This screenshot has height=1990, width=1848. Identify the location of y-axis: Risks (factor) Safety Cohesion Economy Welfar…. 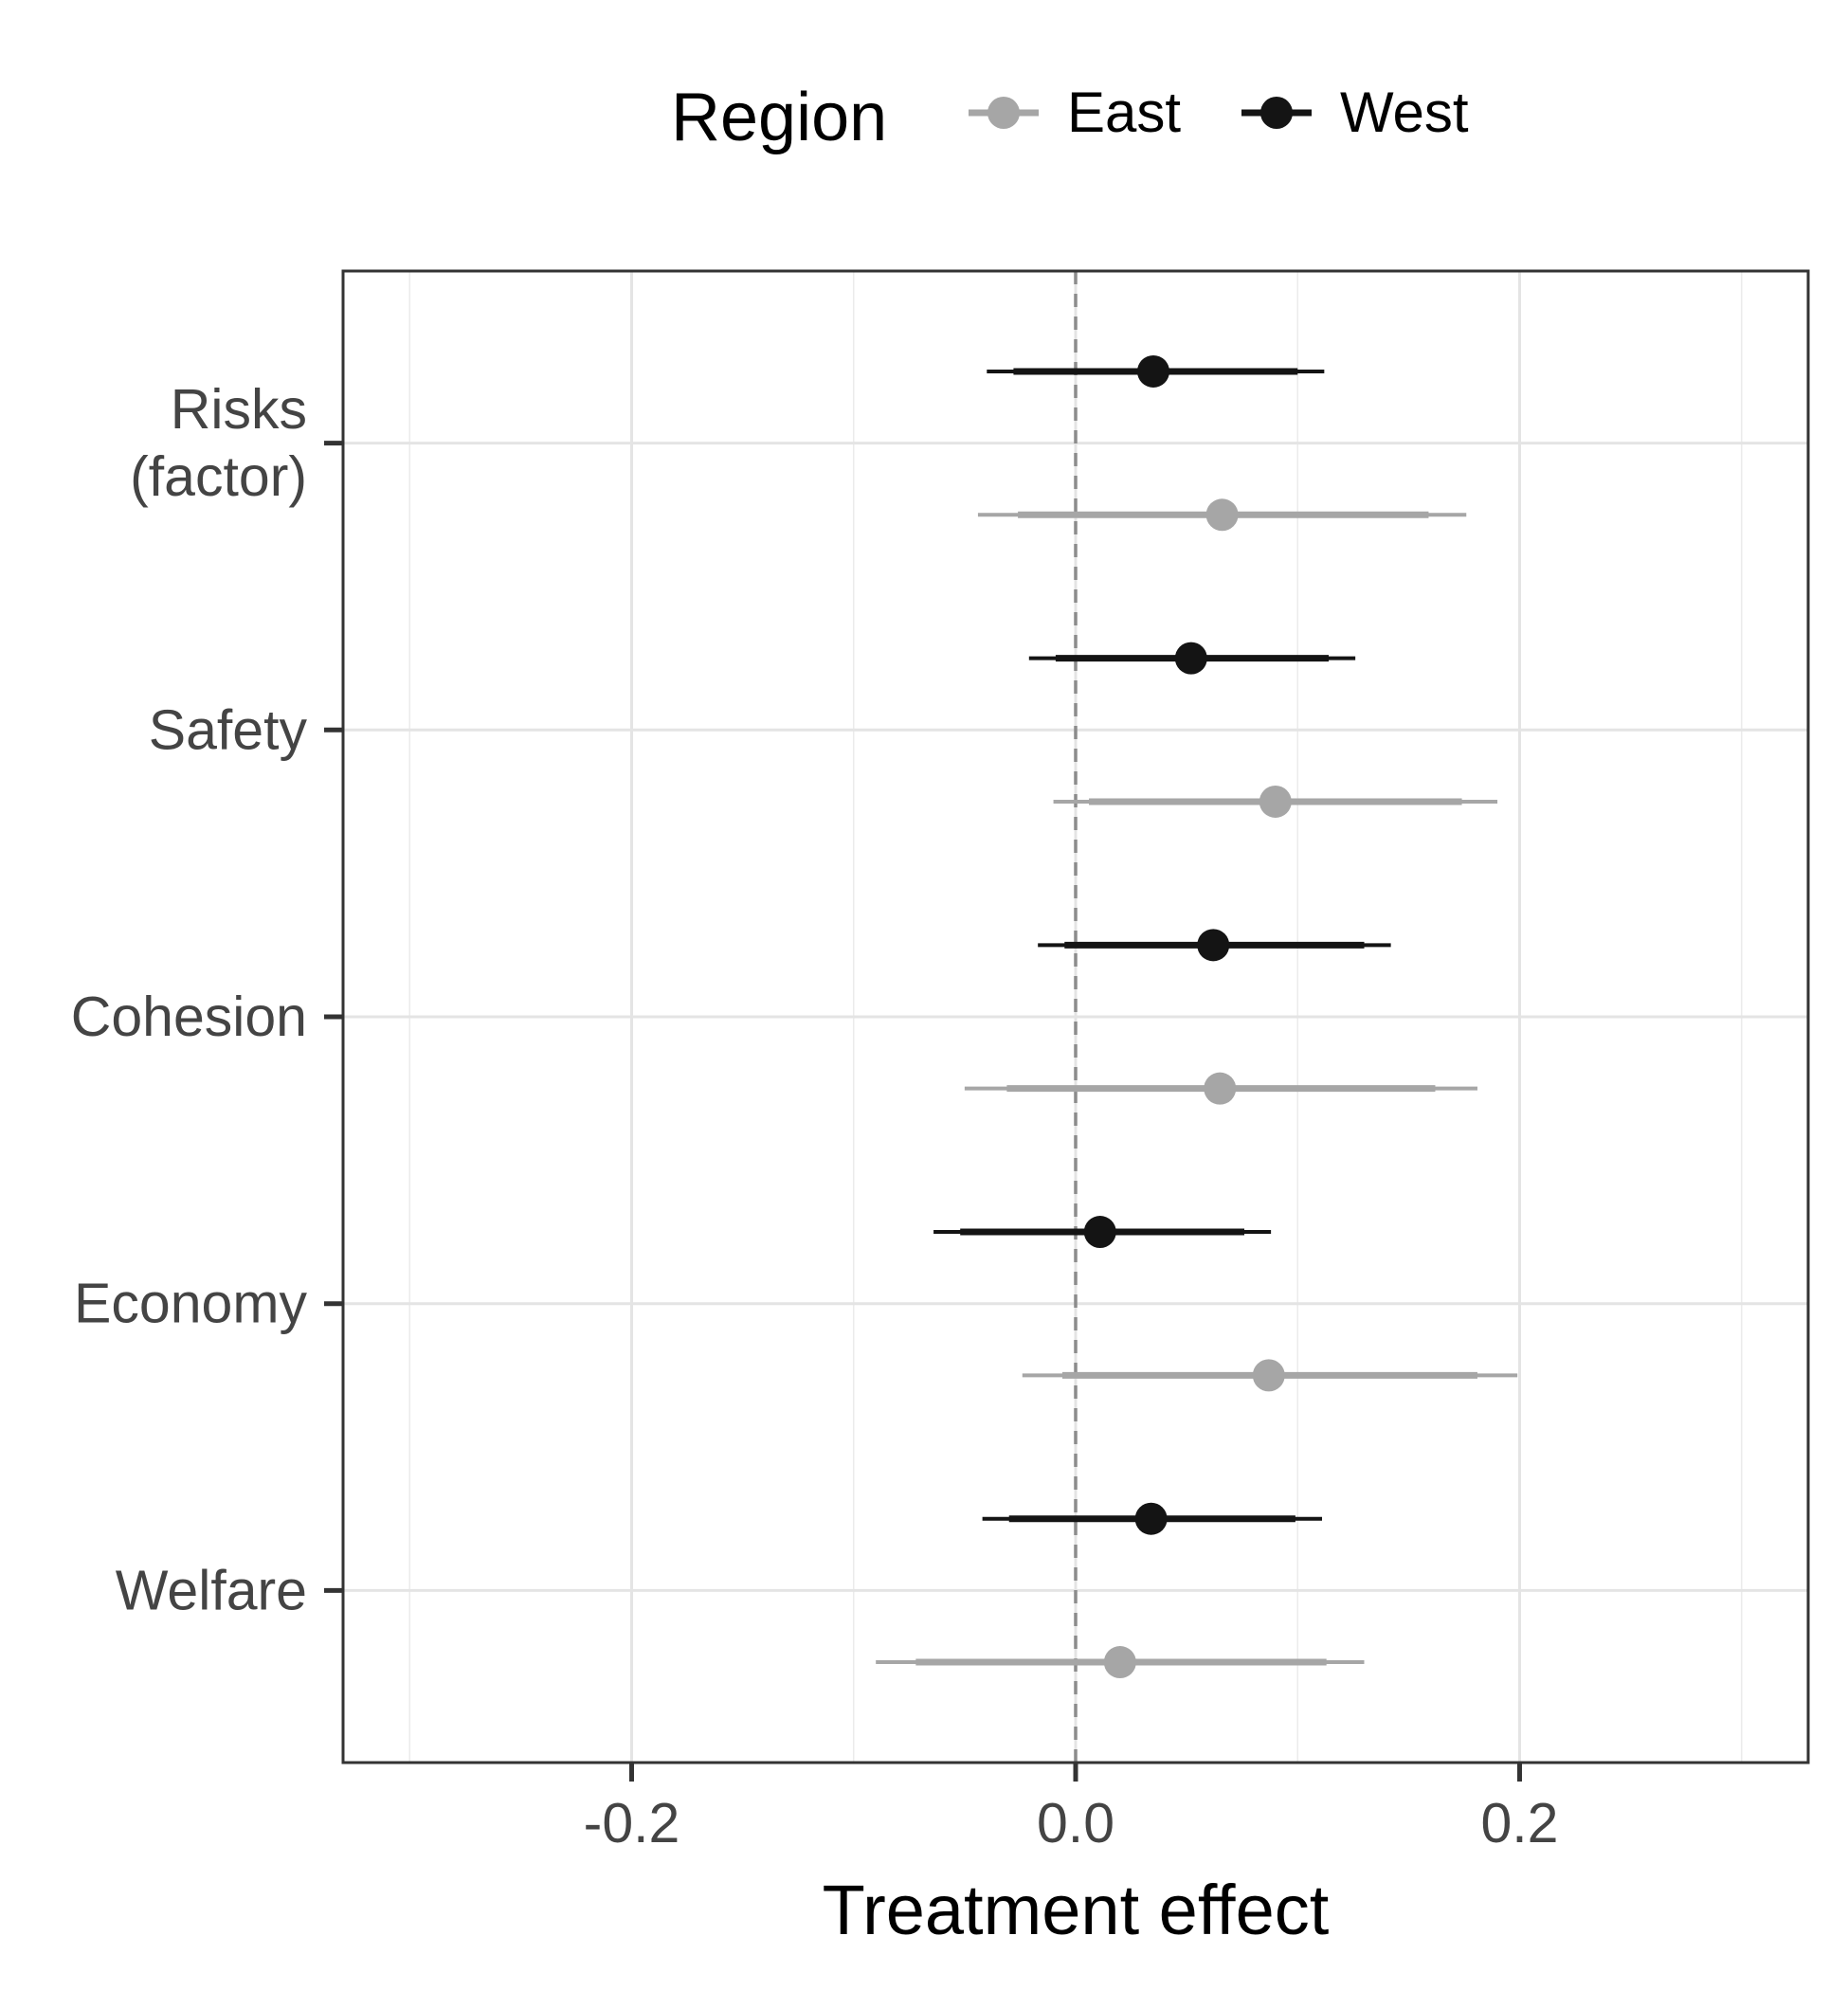
(207, 999).